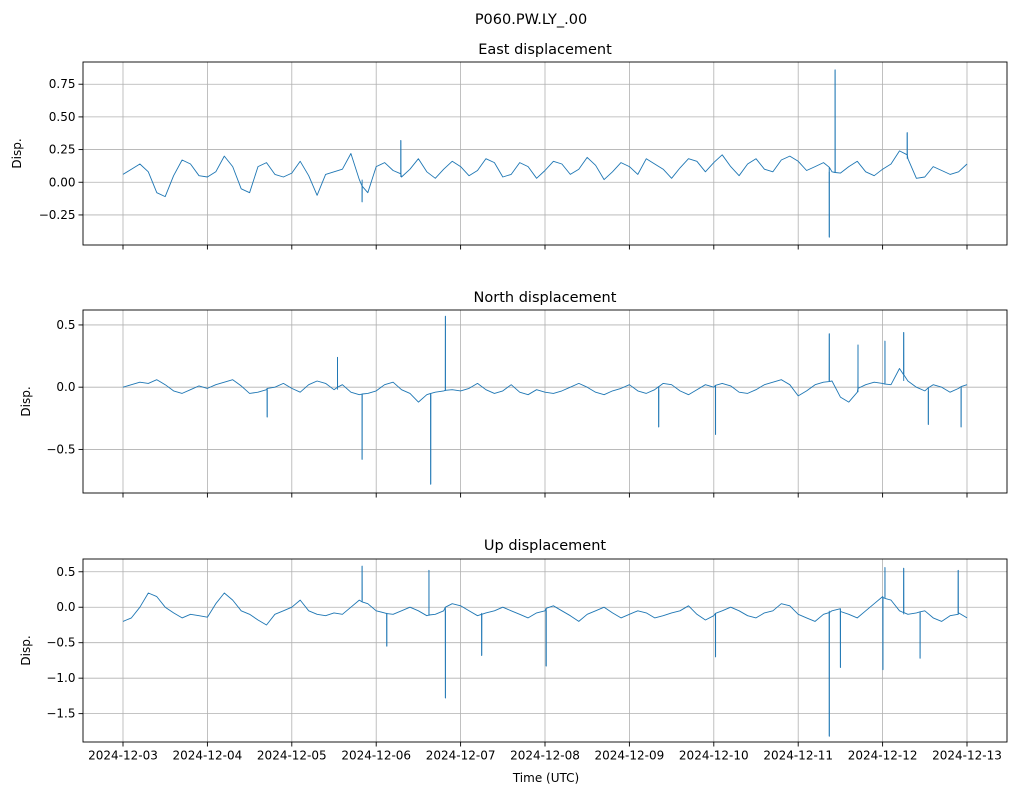 The height and width of the screenshot is (795, 1021). I want to click on east-subplot-title: East displacement, so click(545, 50).